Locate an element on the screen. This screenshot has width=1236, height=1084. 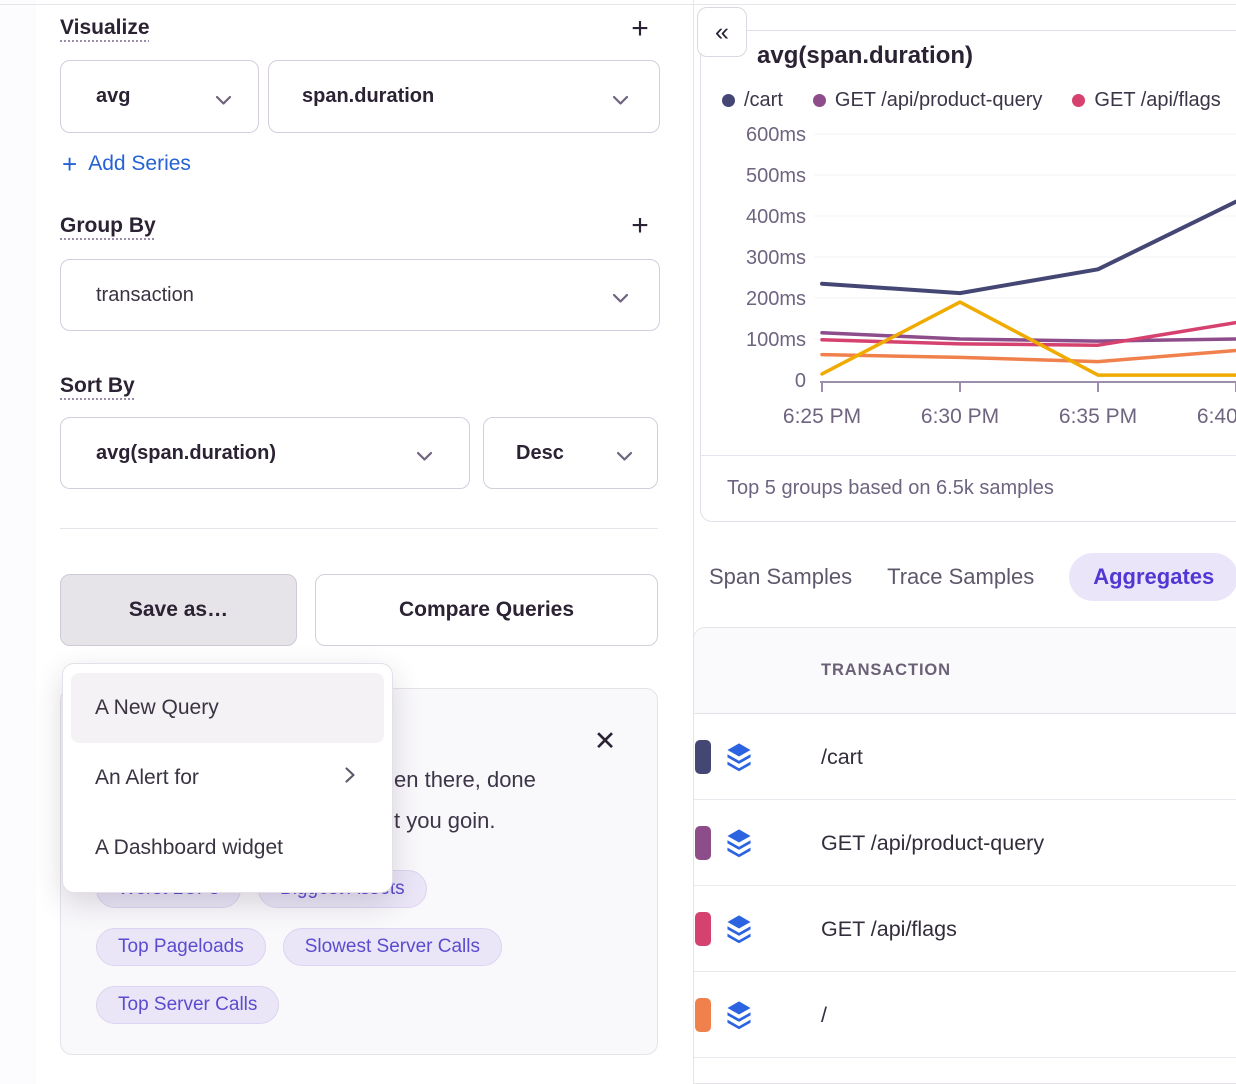
menu-item-label: A Dashboard widget is located at coordinates (189, 847).